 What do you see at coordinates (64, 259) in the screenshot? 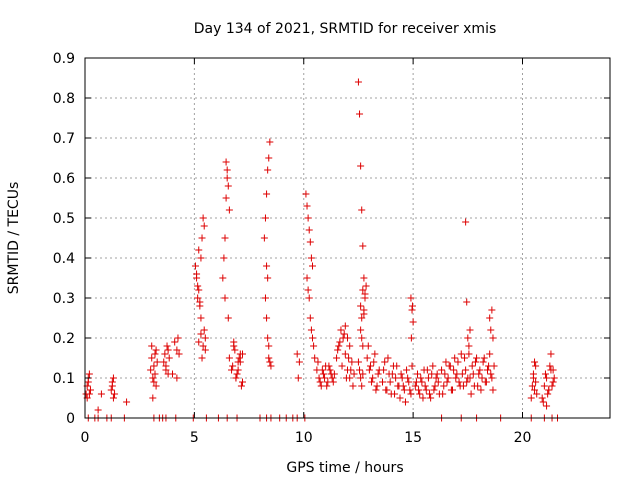
I see `y-tick-label: 0.4` at bounding box center [64, 259].